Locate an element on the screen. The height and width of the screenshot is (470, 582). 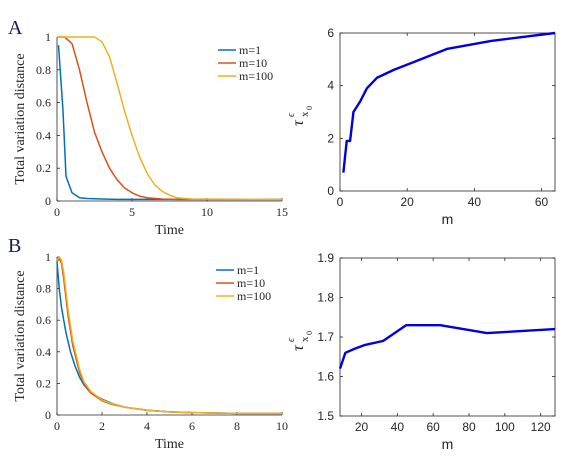
axes-box is located at coordinates (447, 112).